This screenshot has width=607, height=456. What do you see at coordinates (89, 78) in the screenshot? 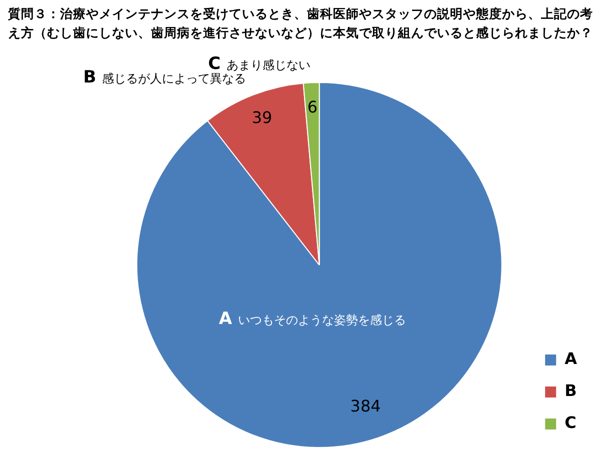
I see `category-label: B` at bounding box center [89, 78].